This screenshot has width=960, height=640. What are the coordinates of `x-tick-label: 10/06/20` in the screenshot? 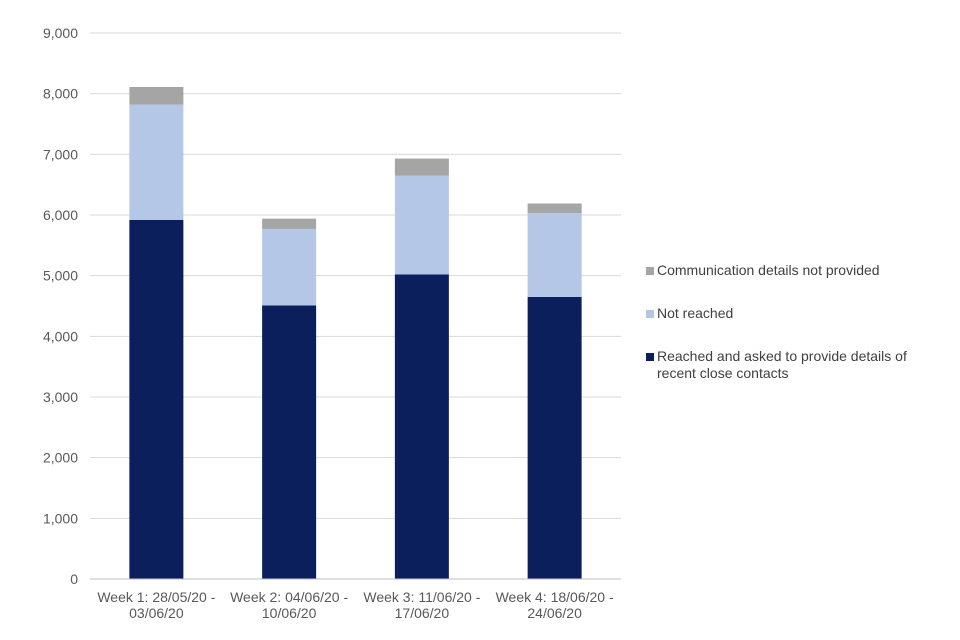 It's located at (289, 613).